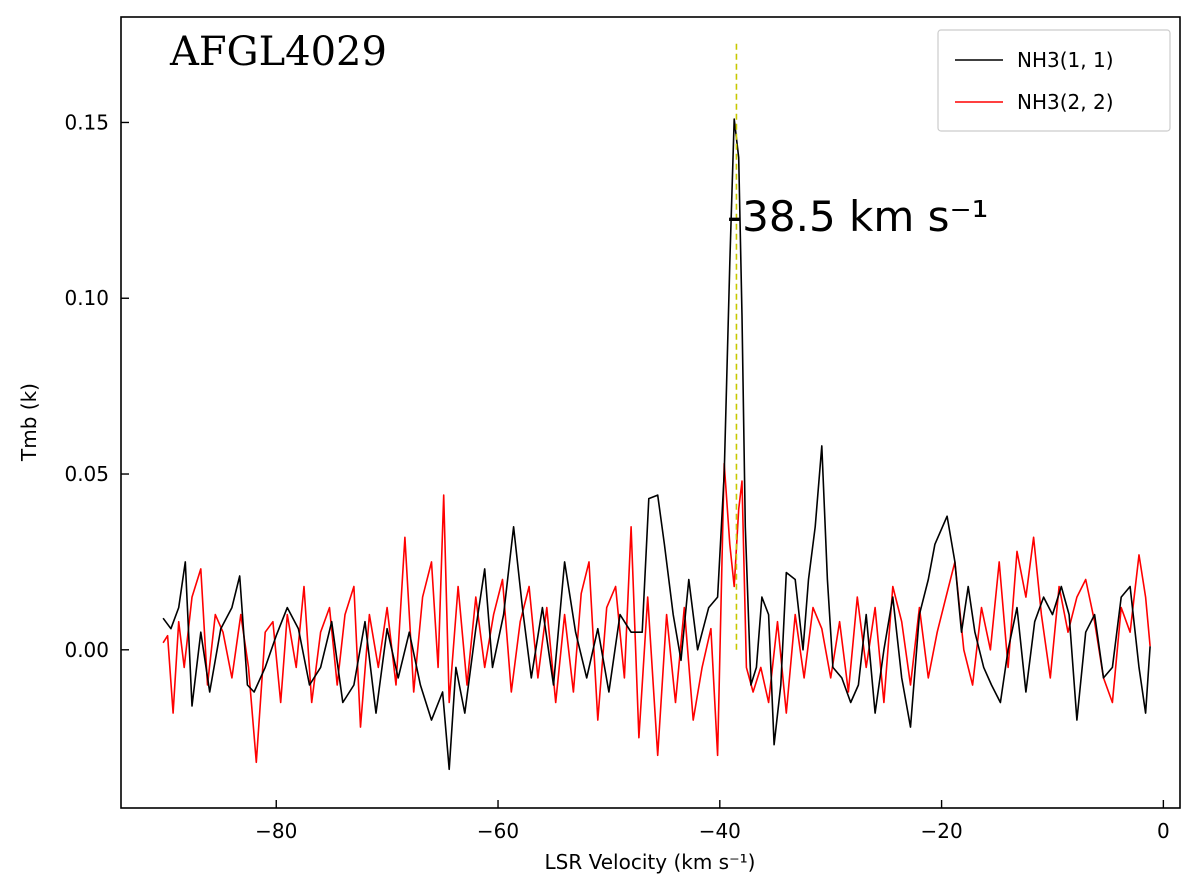 This screenshot has height=888, width=1200. I want to click on y-tick-label: 0.15, so click(86, 122).